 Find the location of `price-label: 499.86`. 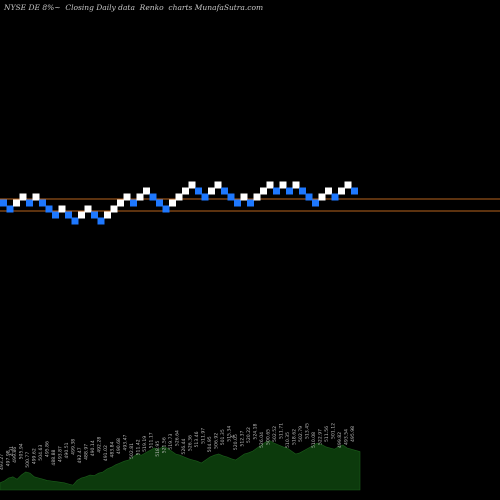

price-label: 499.86 is located at coordinates (15, 455).